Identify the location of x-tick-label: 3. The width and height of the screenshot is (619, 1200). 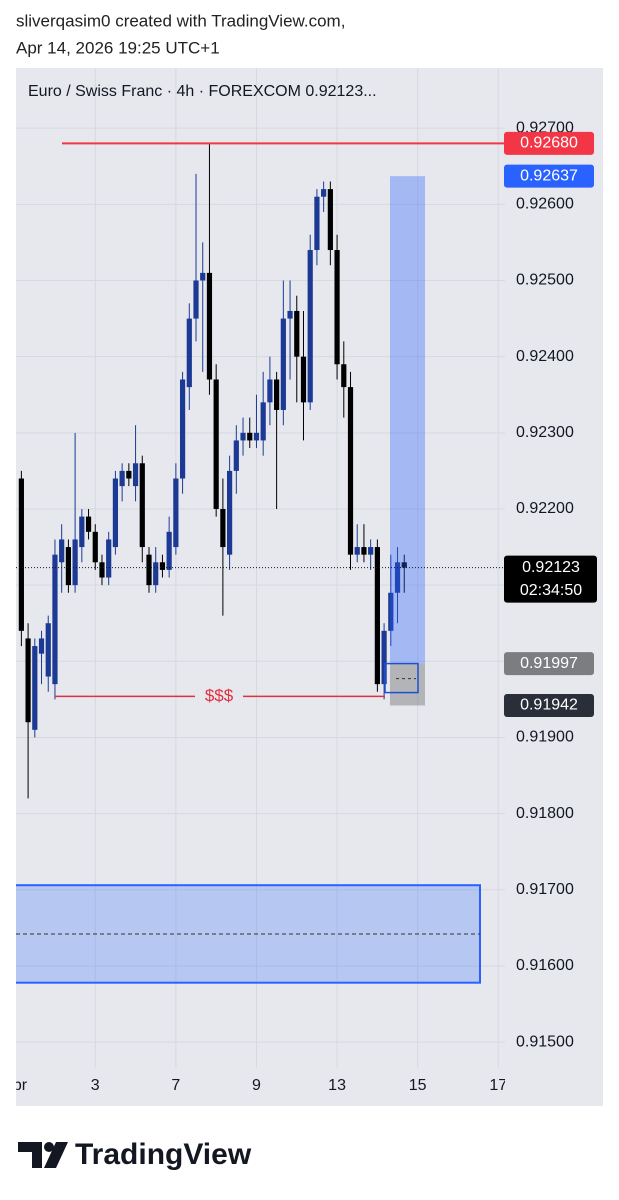
(95, 1085).